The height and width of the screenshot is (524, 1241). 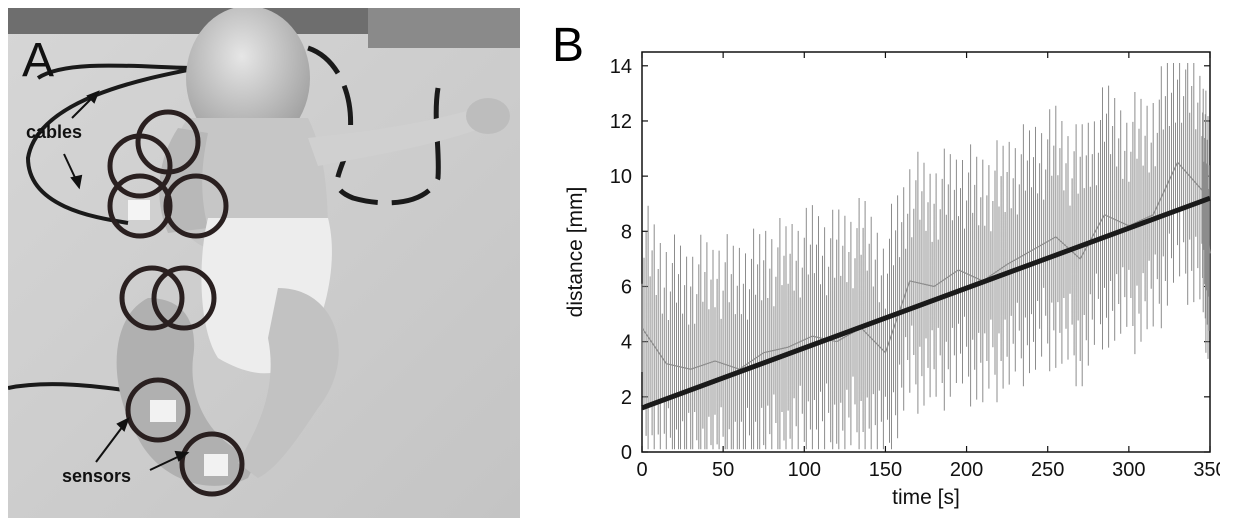 What do you see at coordinates (626, 287) in the screenshot?
I see `y-tick-label: 6` at bounding box center [626, 287].